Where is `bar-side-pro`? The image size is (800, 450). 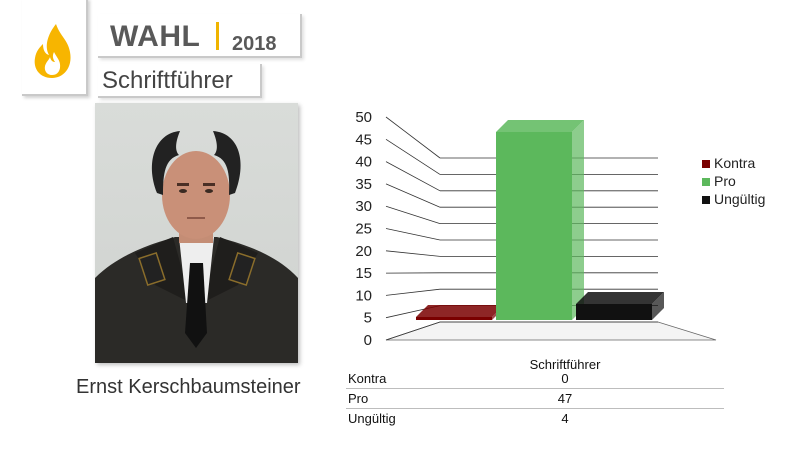
bar-side-pro is located at coordinates (578, 220).